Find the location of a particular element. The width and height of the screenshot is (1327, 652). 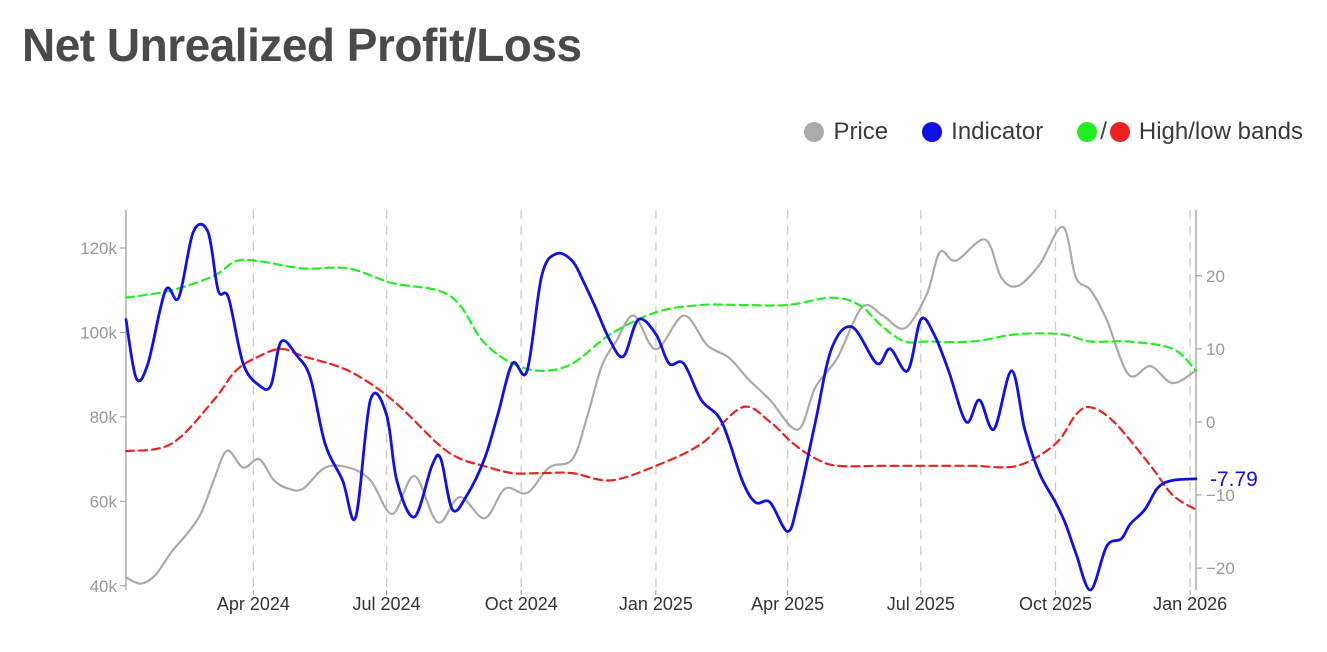

x-tick-label: Jan 2026 is located at coordinates (1190, 604).